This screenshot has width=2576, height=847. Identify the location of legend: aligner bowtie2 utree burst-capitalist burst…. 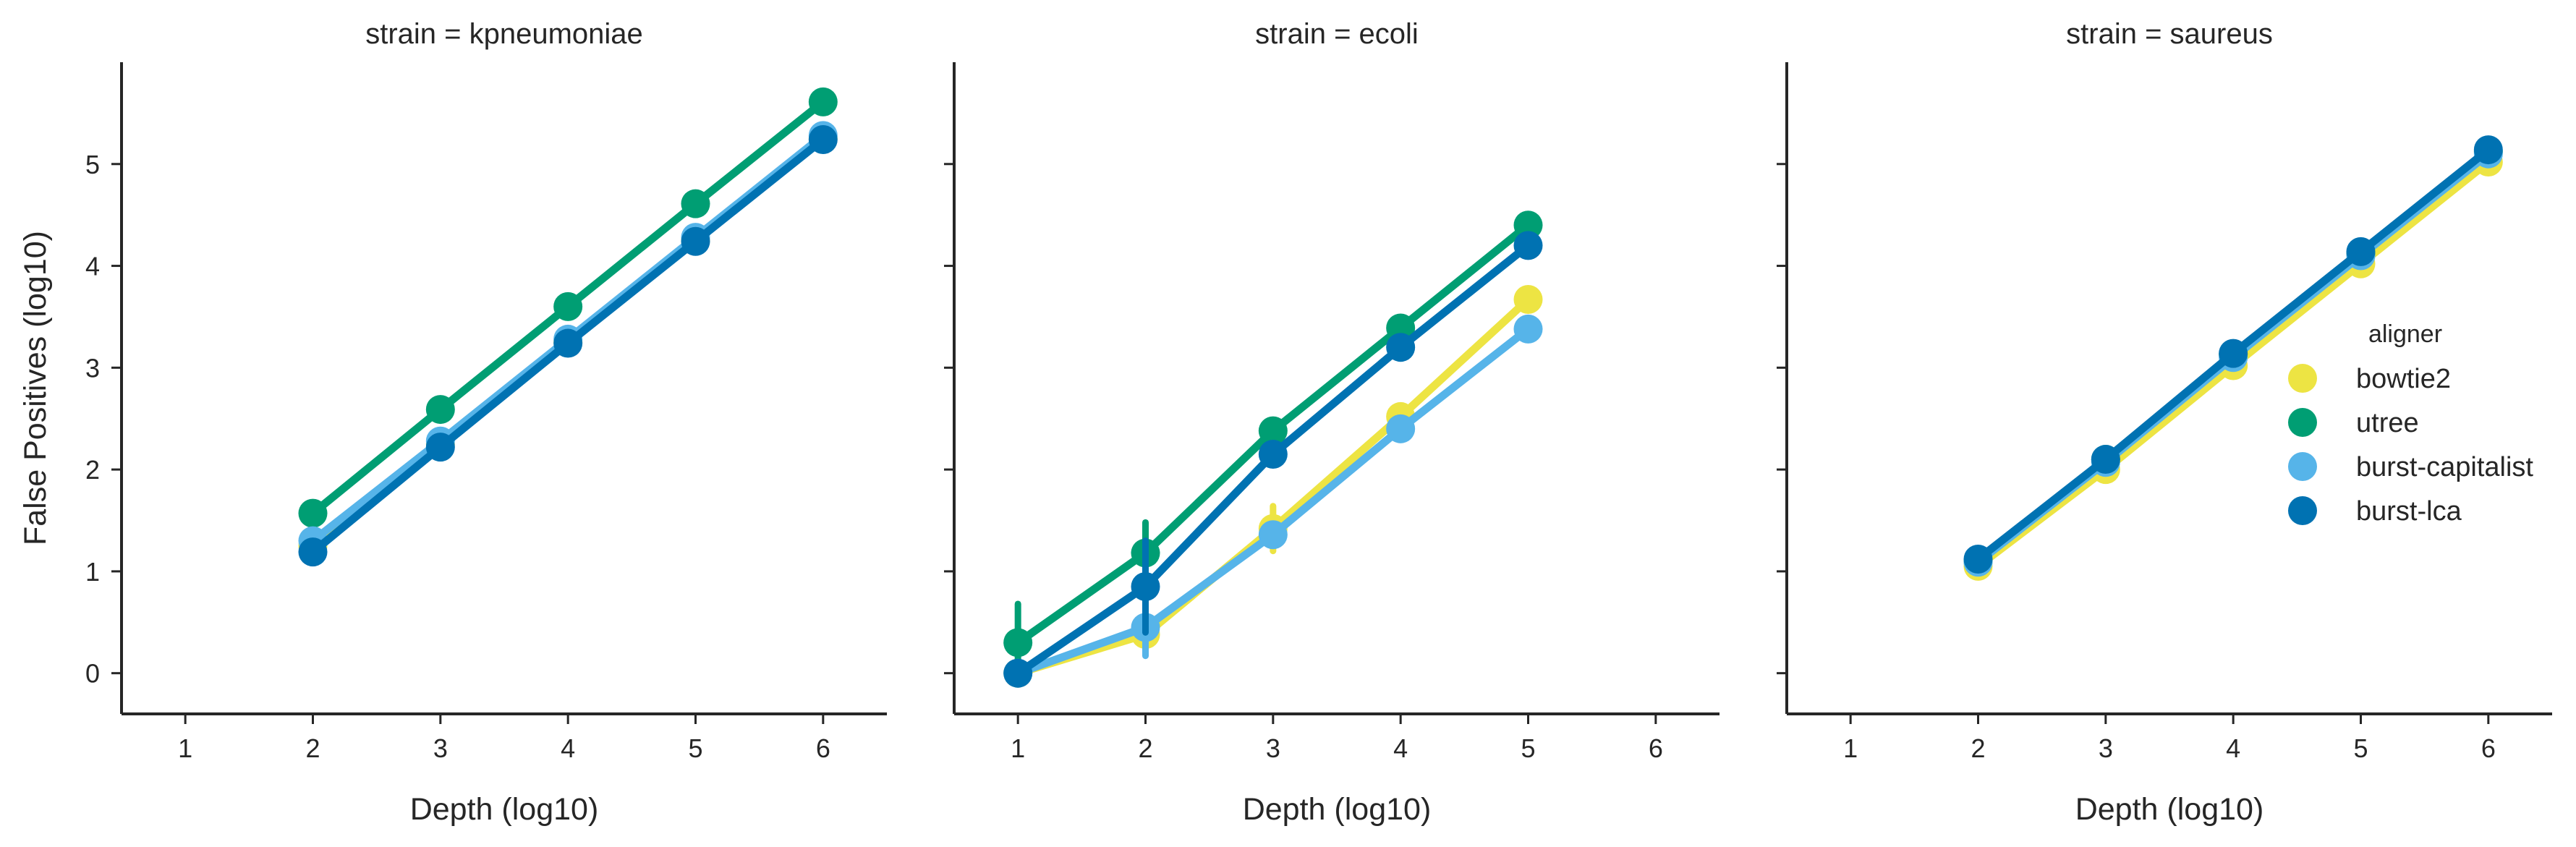
(2410, 423).